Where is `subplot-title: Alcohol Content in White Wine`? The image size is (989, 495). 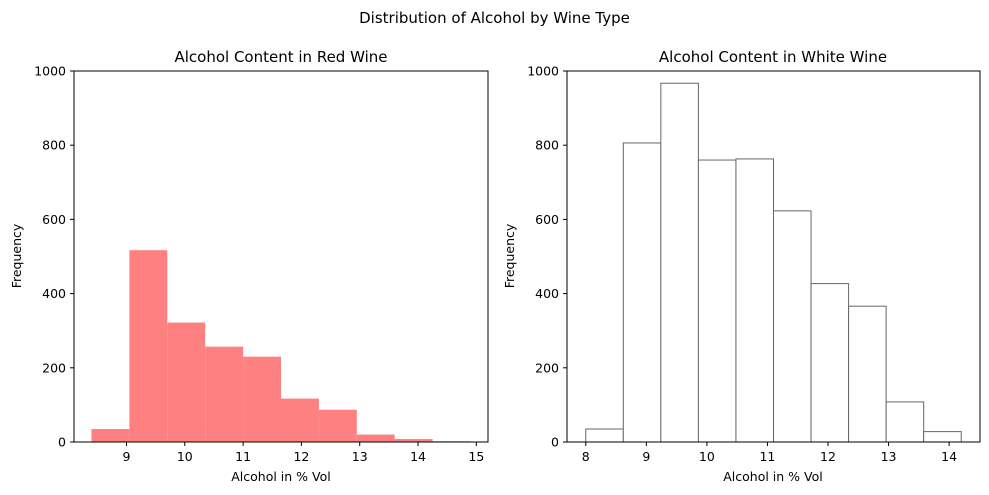 subplot-title: Alcohol Content in White Wine is located at coordinates (773, 57).